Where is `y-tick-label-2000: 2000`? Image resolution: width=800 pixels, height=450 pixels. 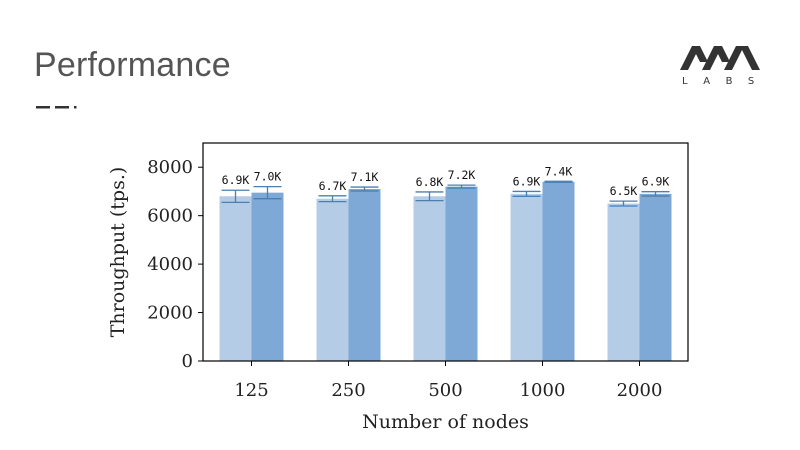 y-tick-label-2000: 2000 is located at coordinates (170, 313).